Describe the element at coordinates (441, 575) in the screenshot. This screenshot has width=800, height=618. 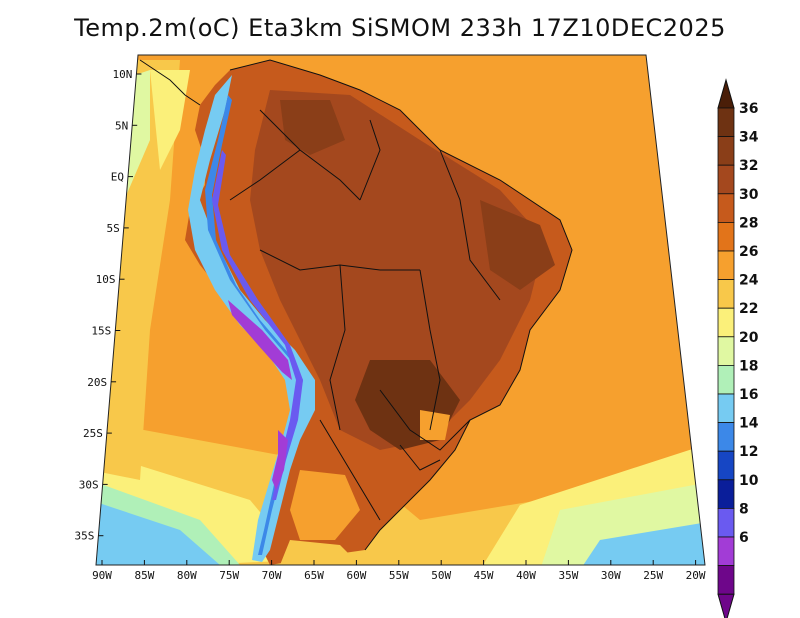
I see `lon-tick-label: 50W` at that location.